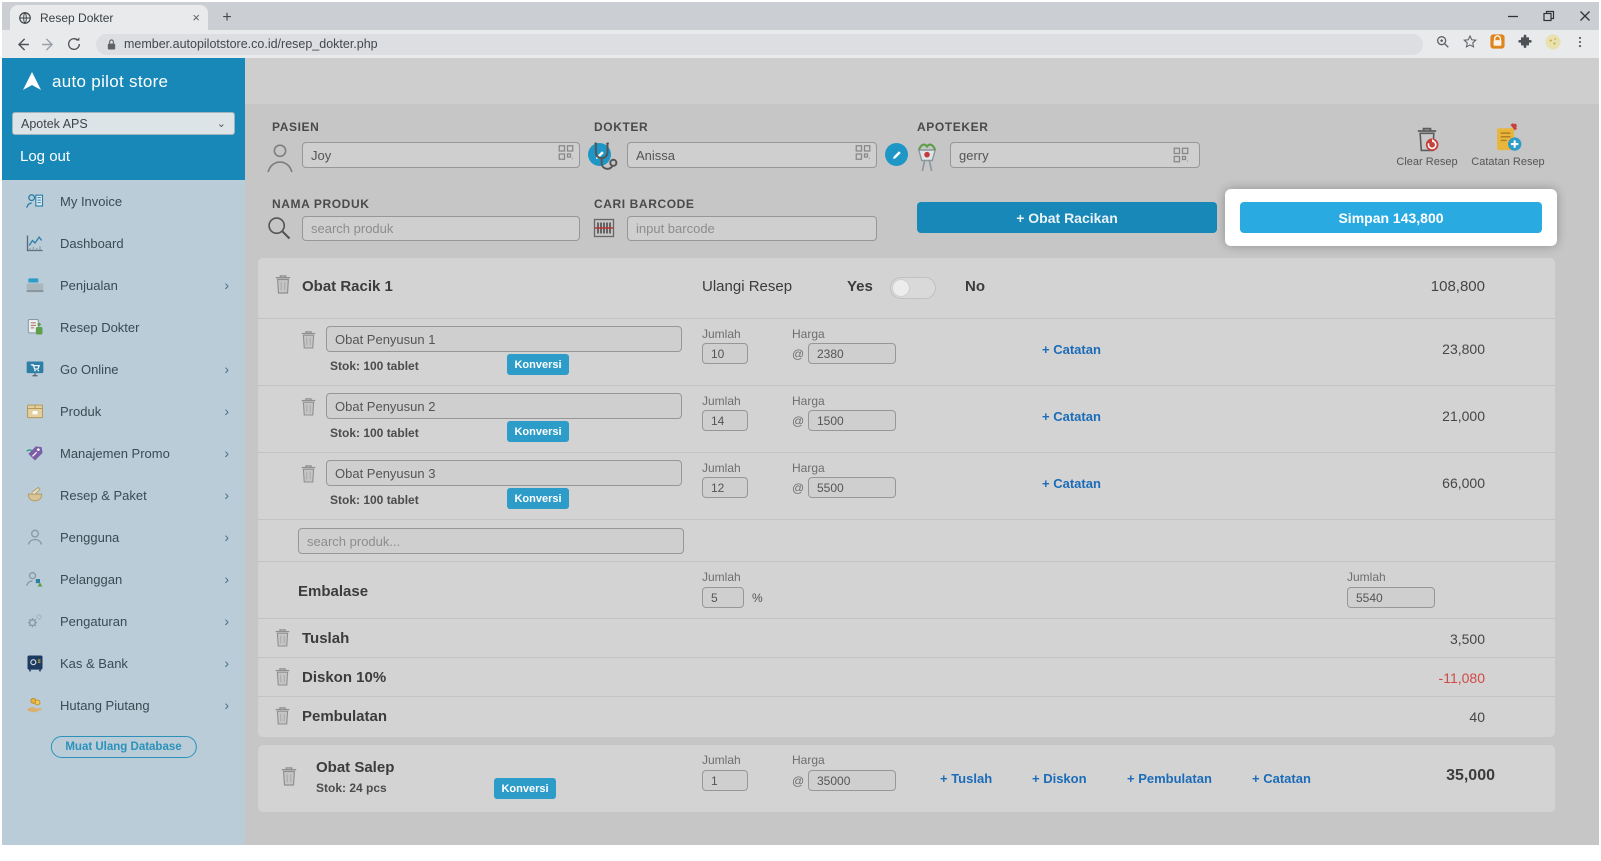  I want to click on shopping-extension-icon, so click(1497, 44).